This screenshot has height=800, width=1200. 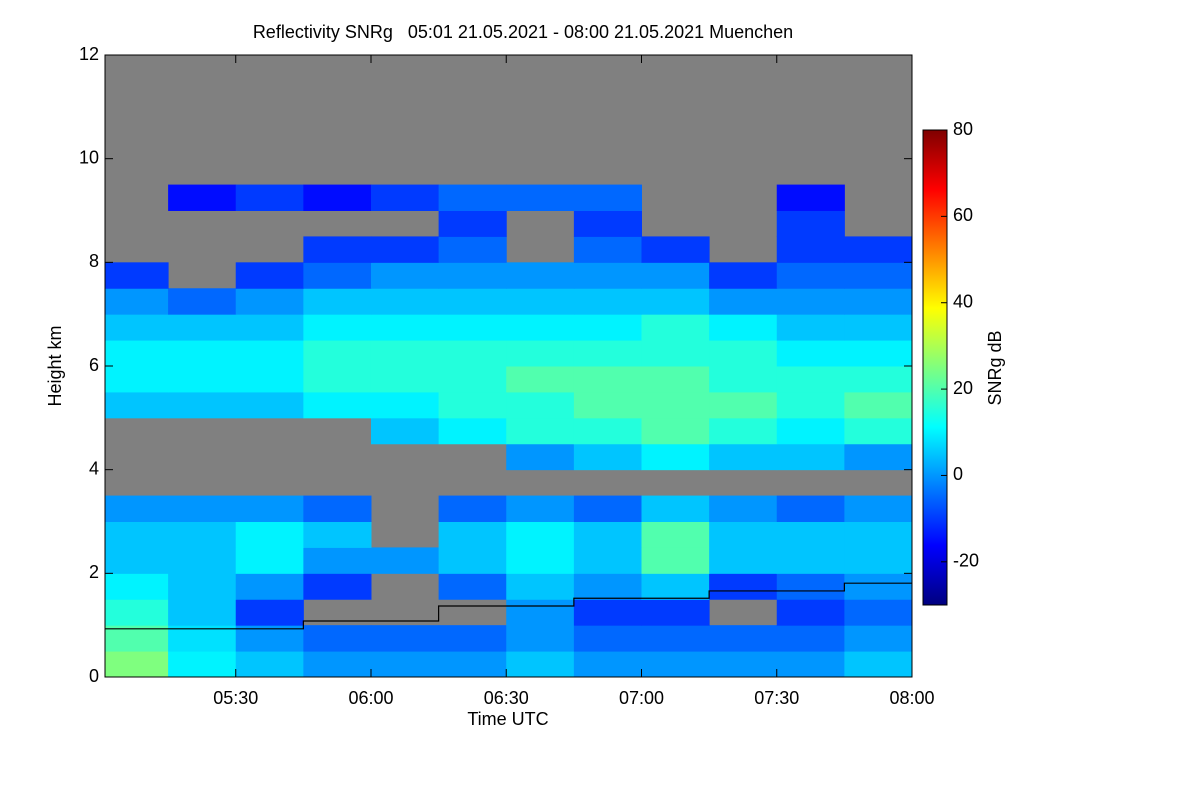 I want to click on colorbar-label: SNRg dB, so click(x=995, y=367).